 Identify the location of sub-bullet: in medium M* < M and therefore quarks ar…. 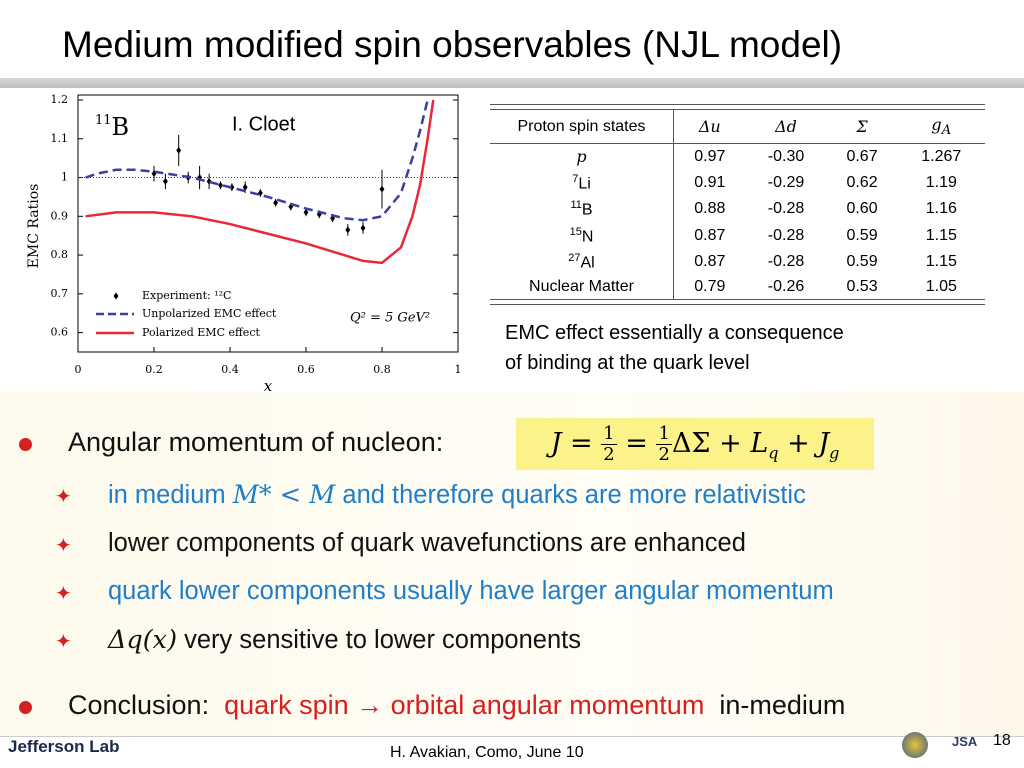
(457, 495).